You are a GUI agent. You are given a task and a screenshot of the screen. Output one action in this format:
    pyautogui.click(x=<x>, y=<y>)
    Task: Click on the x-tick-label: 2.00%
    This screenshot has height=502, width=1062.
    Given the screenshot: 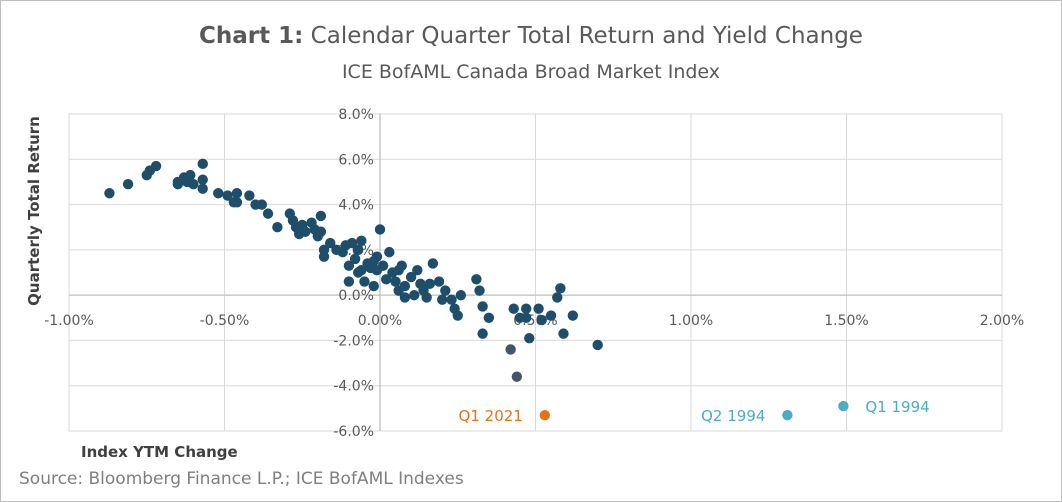 What is the action you would take?
    pyautogui.click(x=1002, y=321)
    